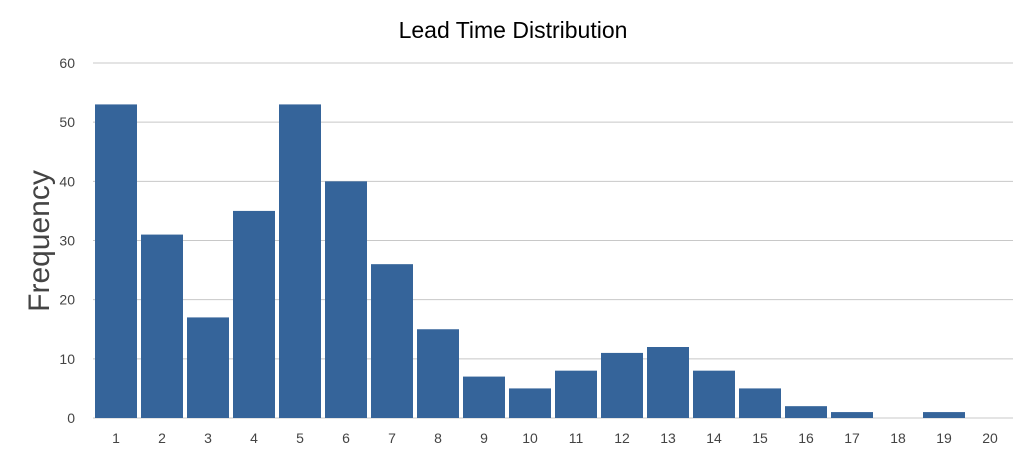 This screenshot has width=1024, height=455. I want to click on y-tick-label: 50, so click(67, 122).